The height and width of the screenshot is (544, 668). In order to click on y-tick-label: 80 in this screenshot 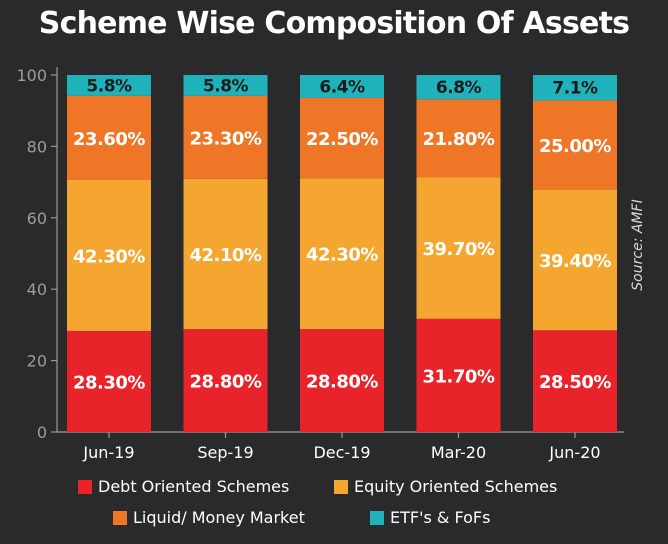, I will do `click(37, 146)`.